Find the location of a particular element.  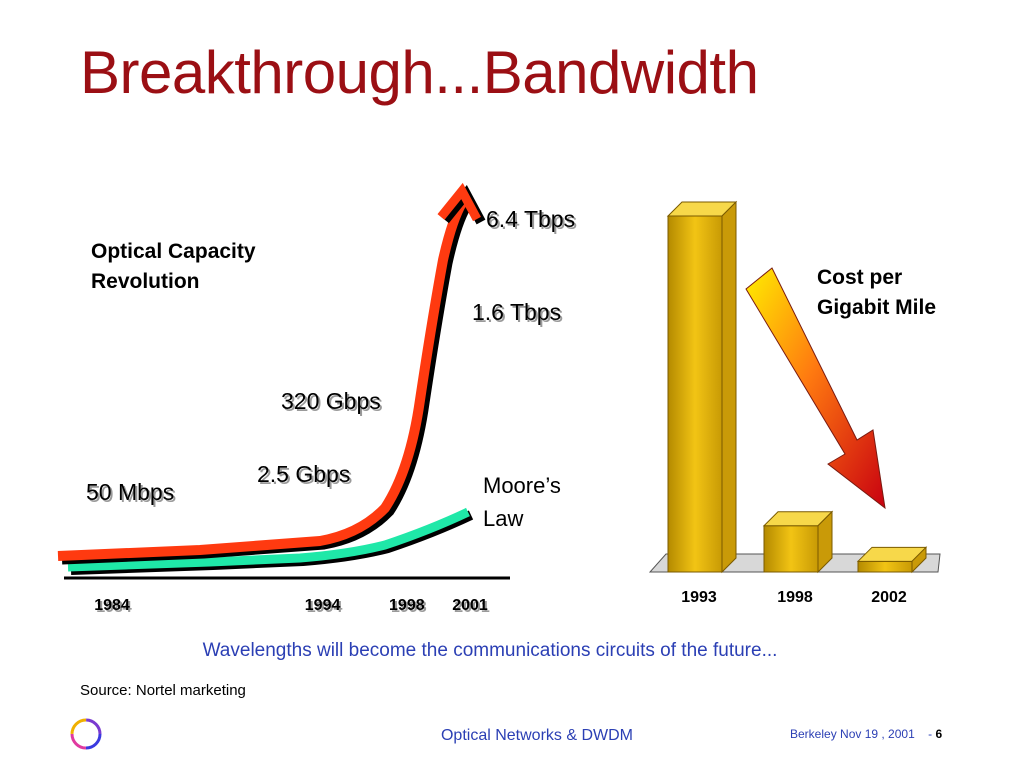

cost-bar-front-1993 is located at coordinates (695, 394).